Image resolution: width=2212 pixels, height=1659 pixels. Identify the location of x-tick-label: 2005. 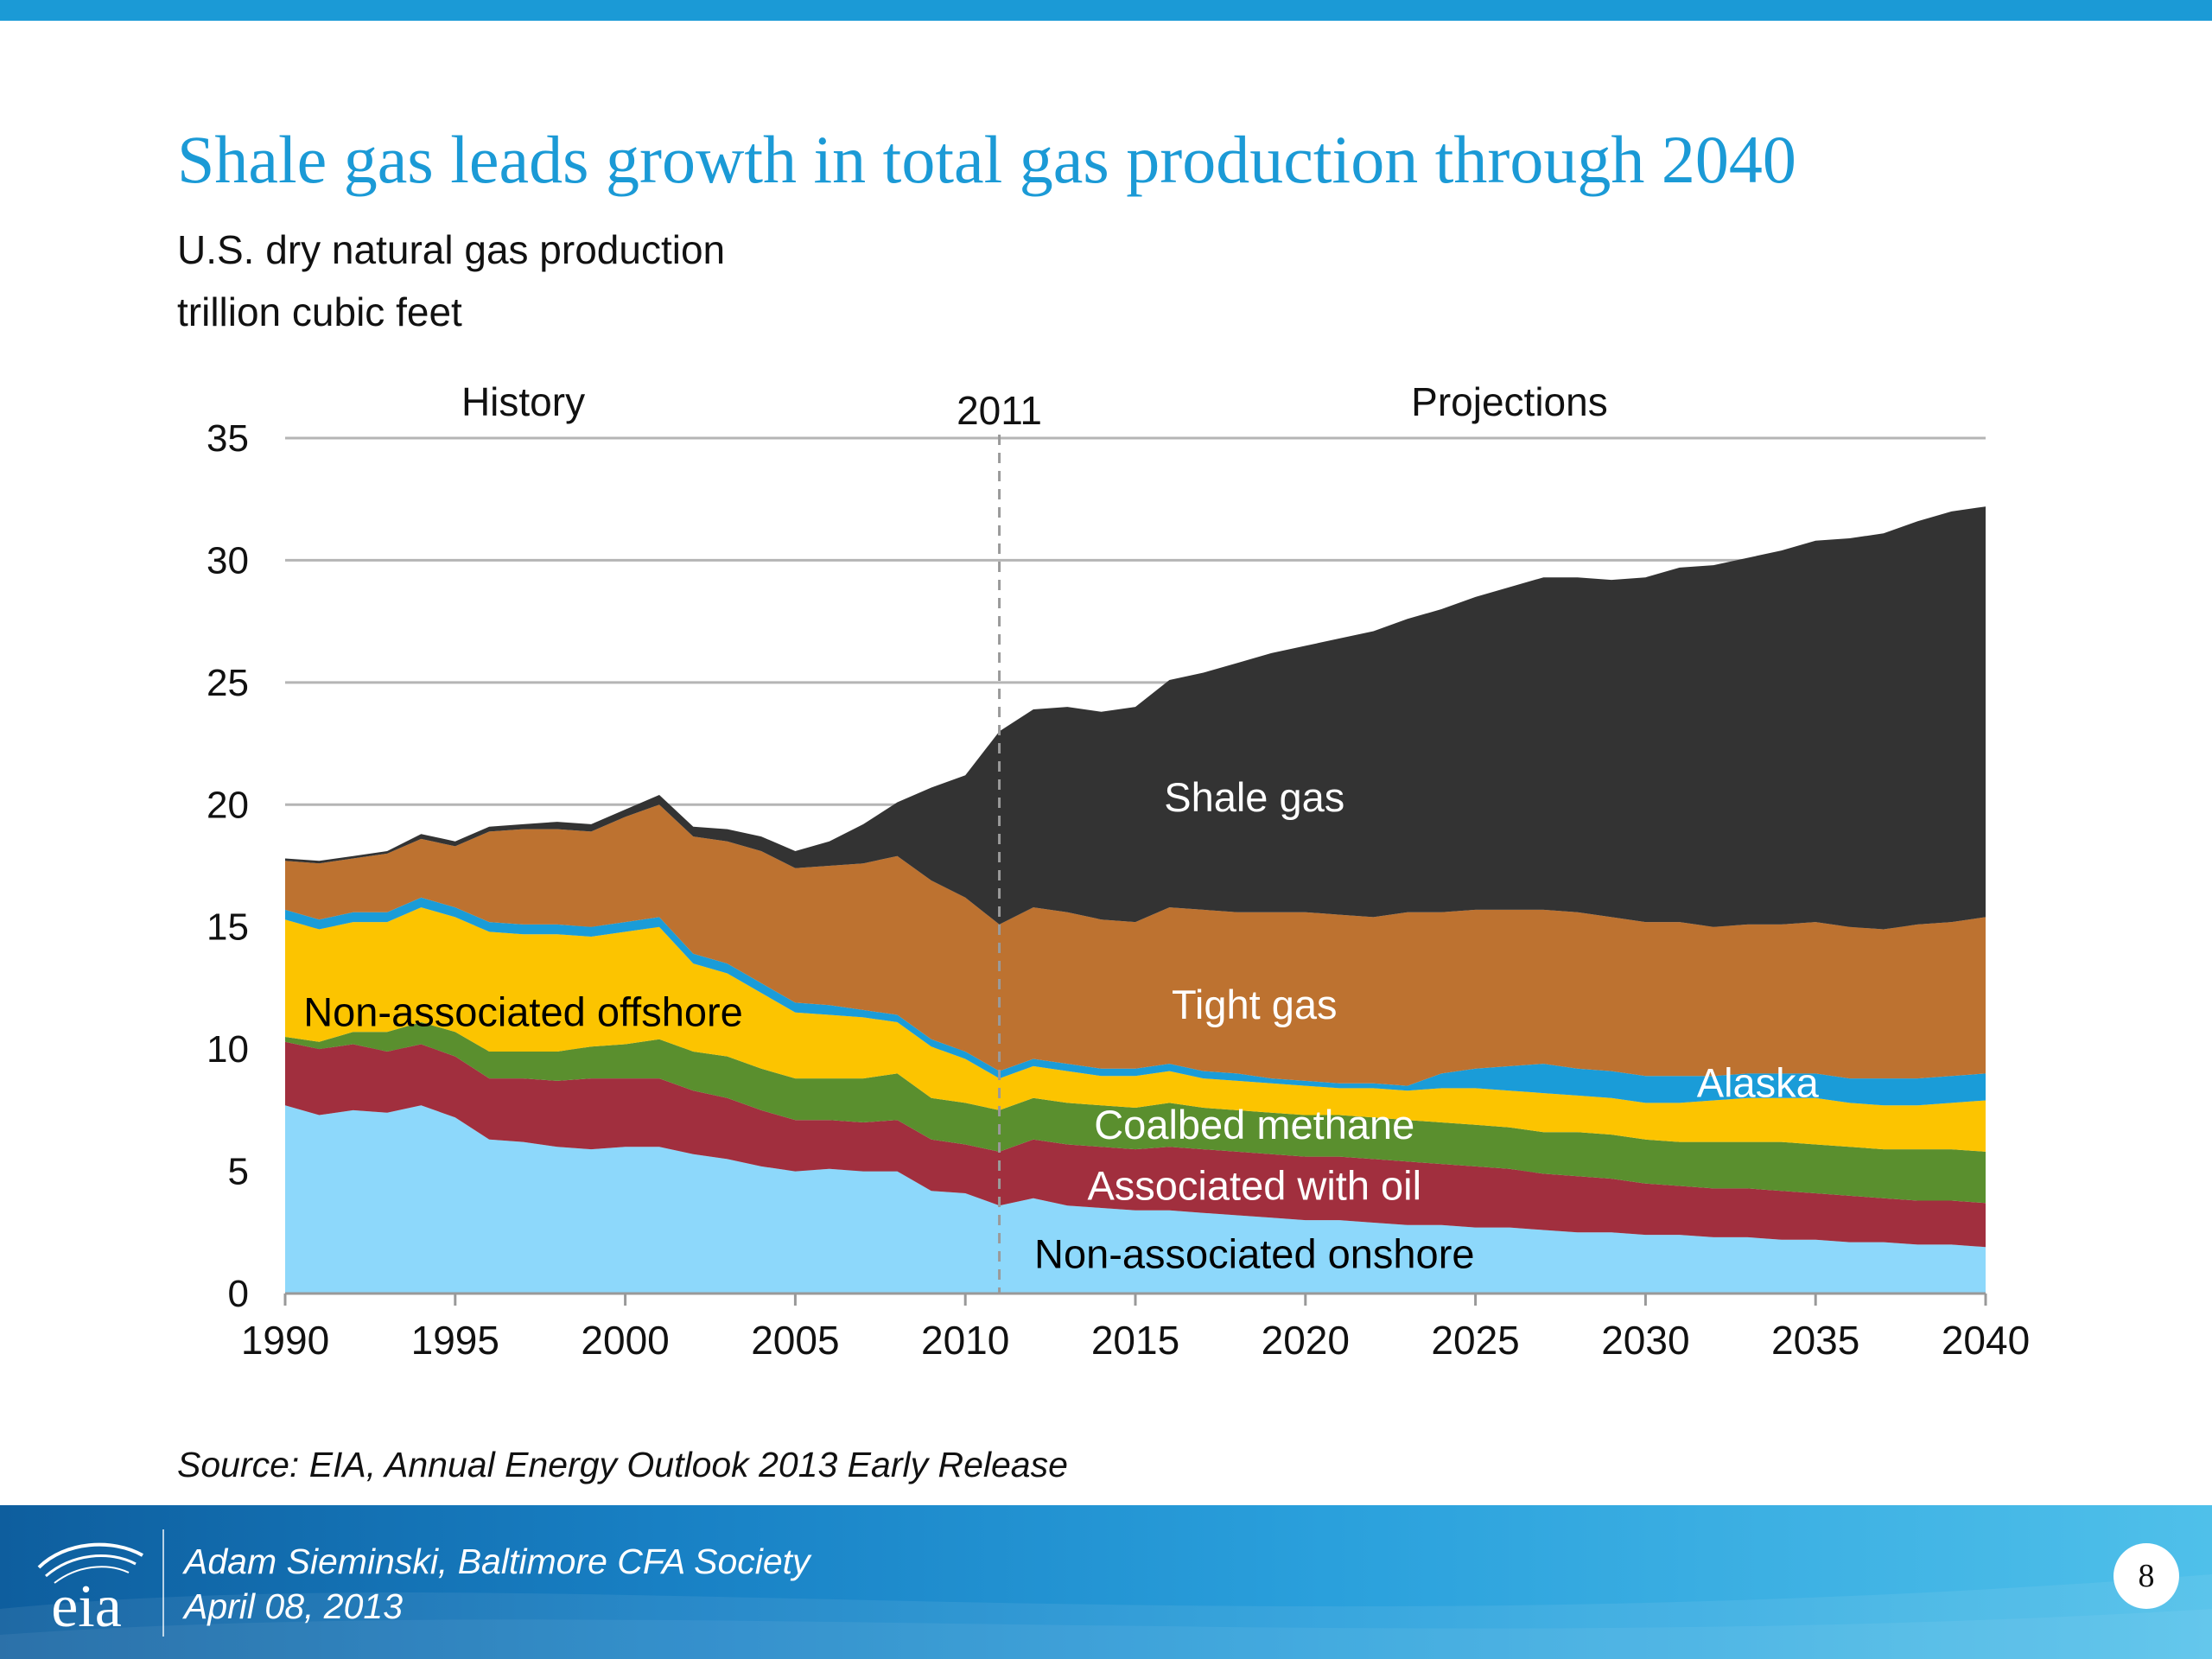
(795, 1340).